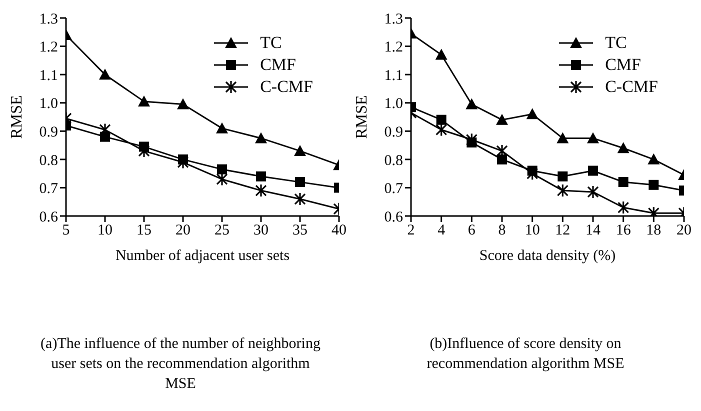  What do you see at coordinates (472, 230) in the screenshot?
I see `x-tick-label: 6` at bounding box center [472, 230].